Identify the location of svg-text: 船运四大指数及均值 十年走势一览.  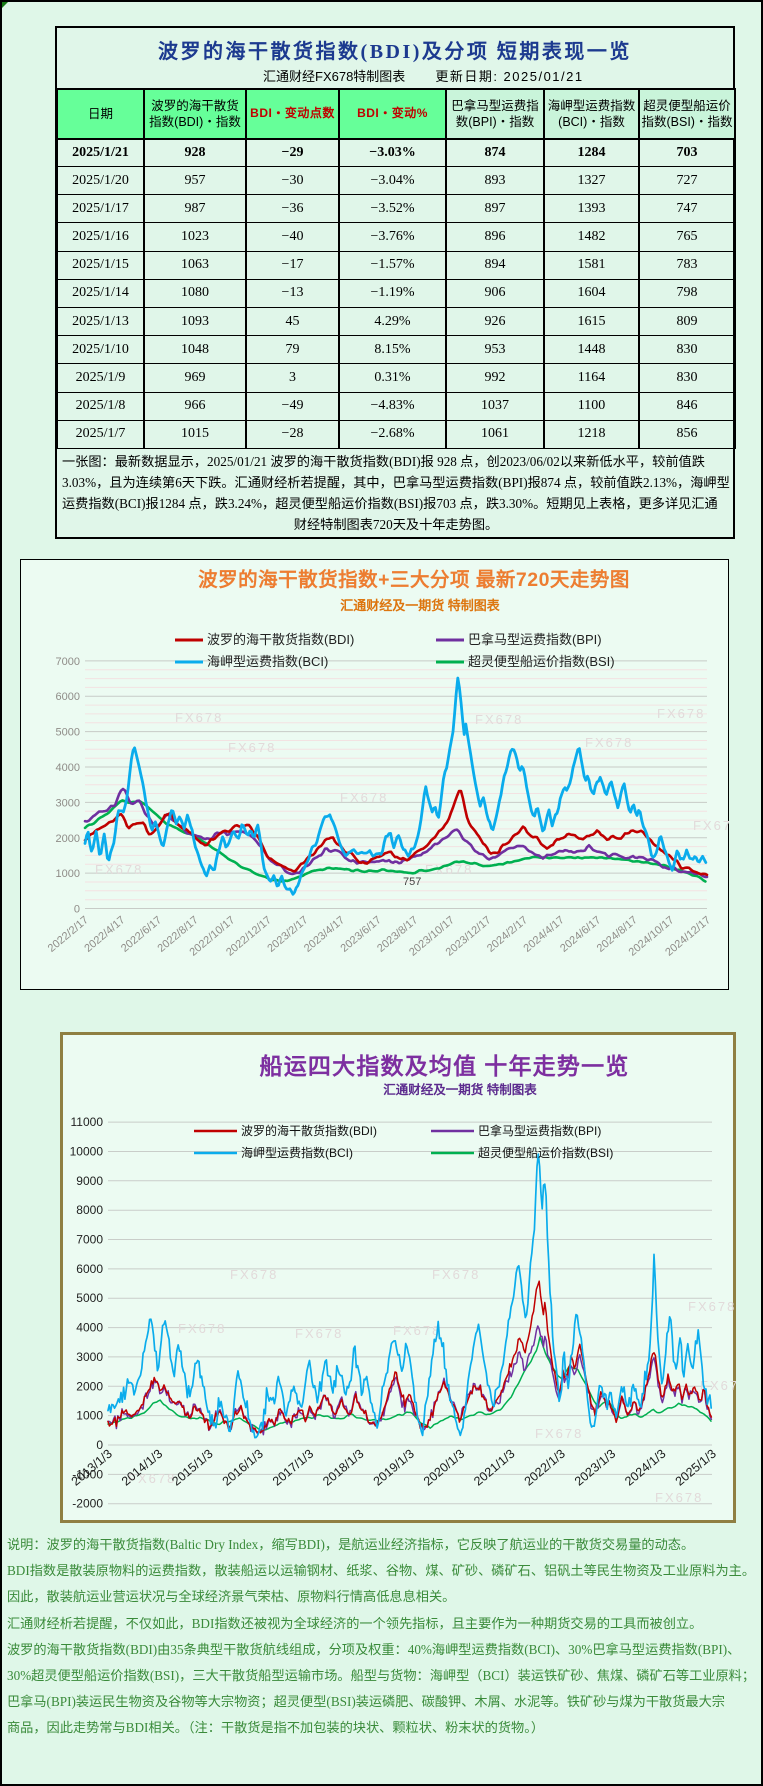
(445, 1066).